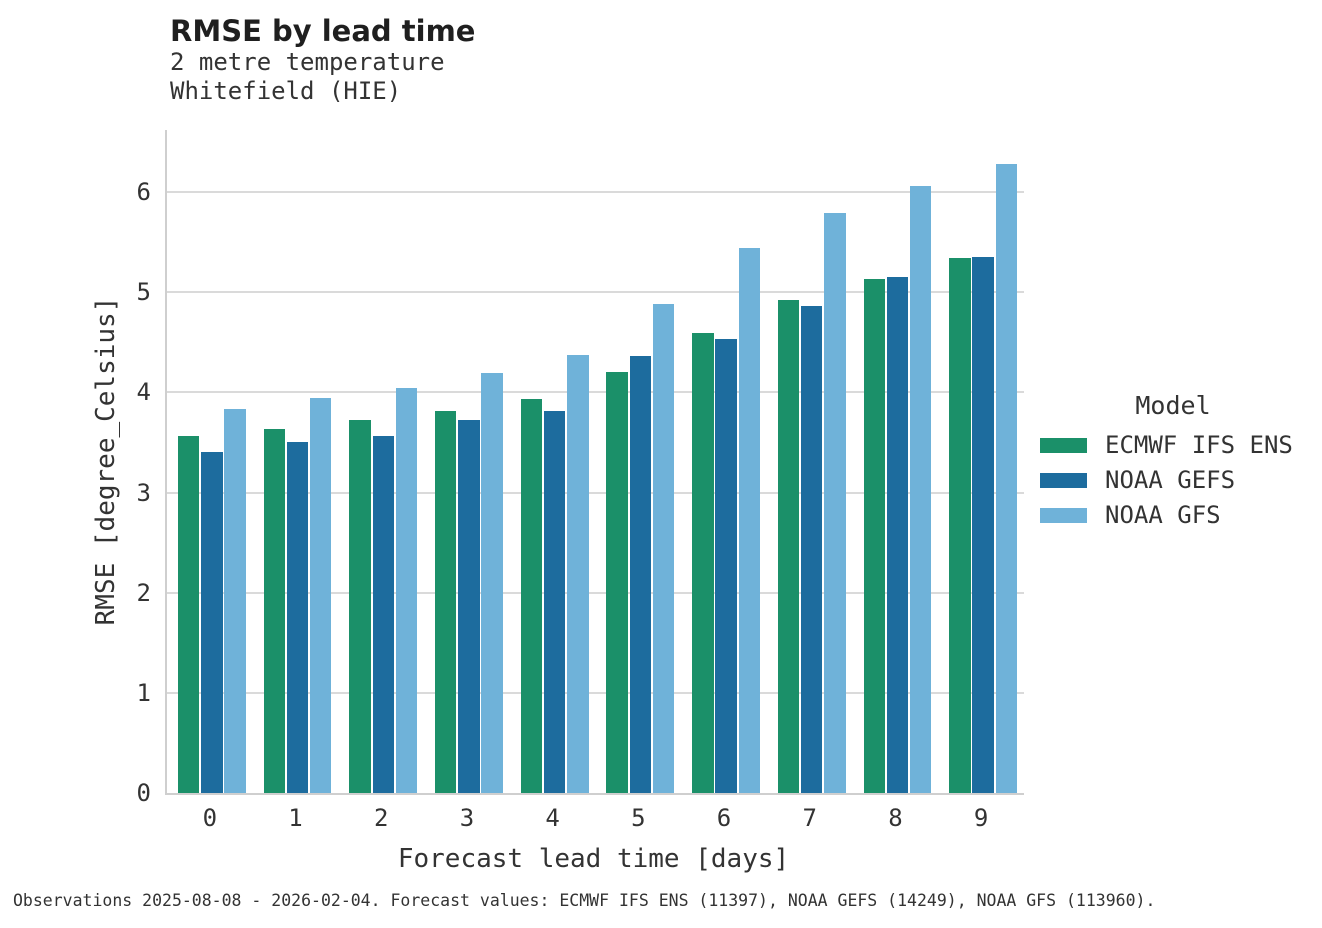  I want to click on chart-subtitle-station: Whitefield (HIE), so click(286, 91).